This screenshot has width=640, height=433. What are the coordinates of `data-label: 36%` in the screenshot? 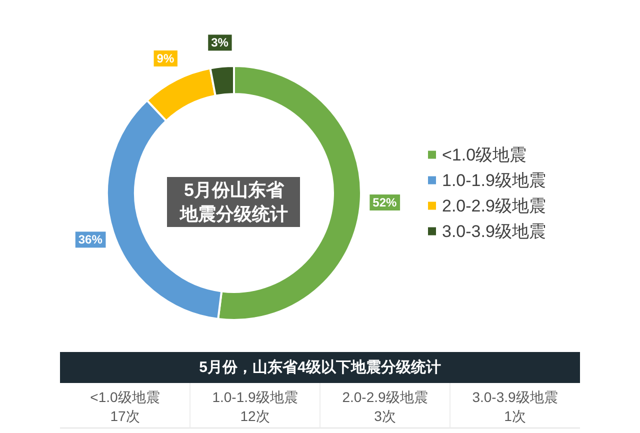 It's located at (90, 239).